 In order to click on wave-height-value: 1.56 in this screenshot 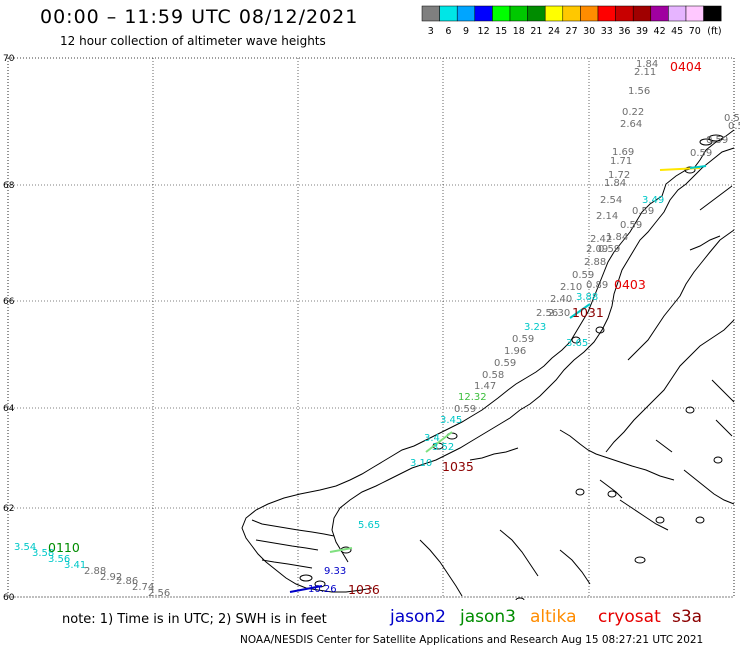, I will do `click(639, 91)`.